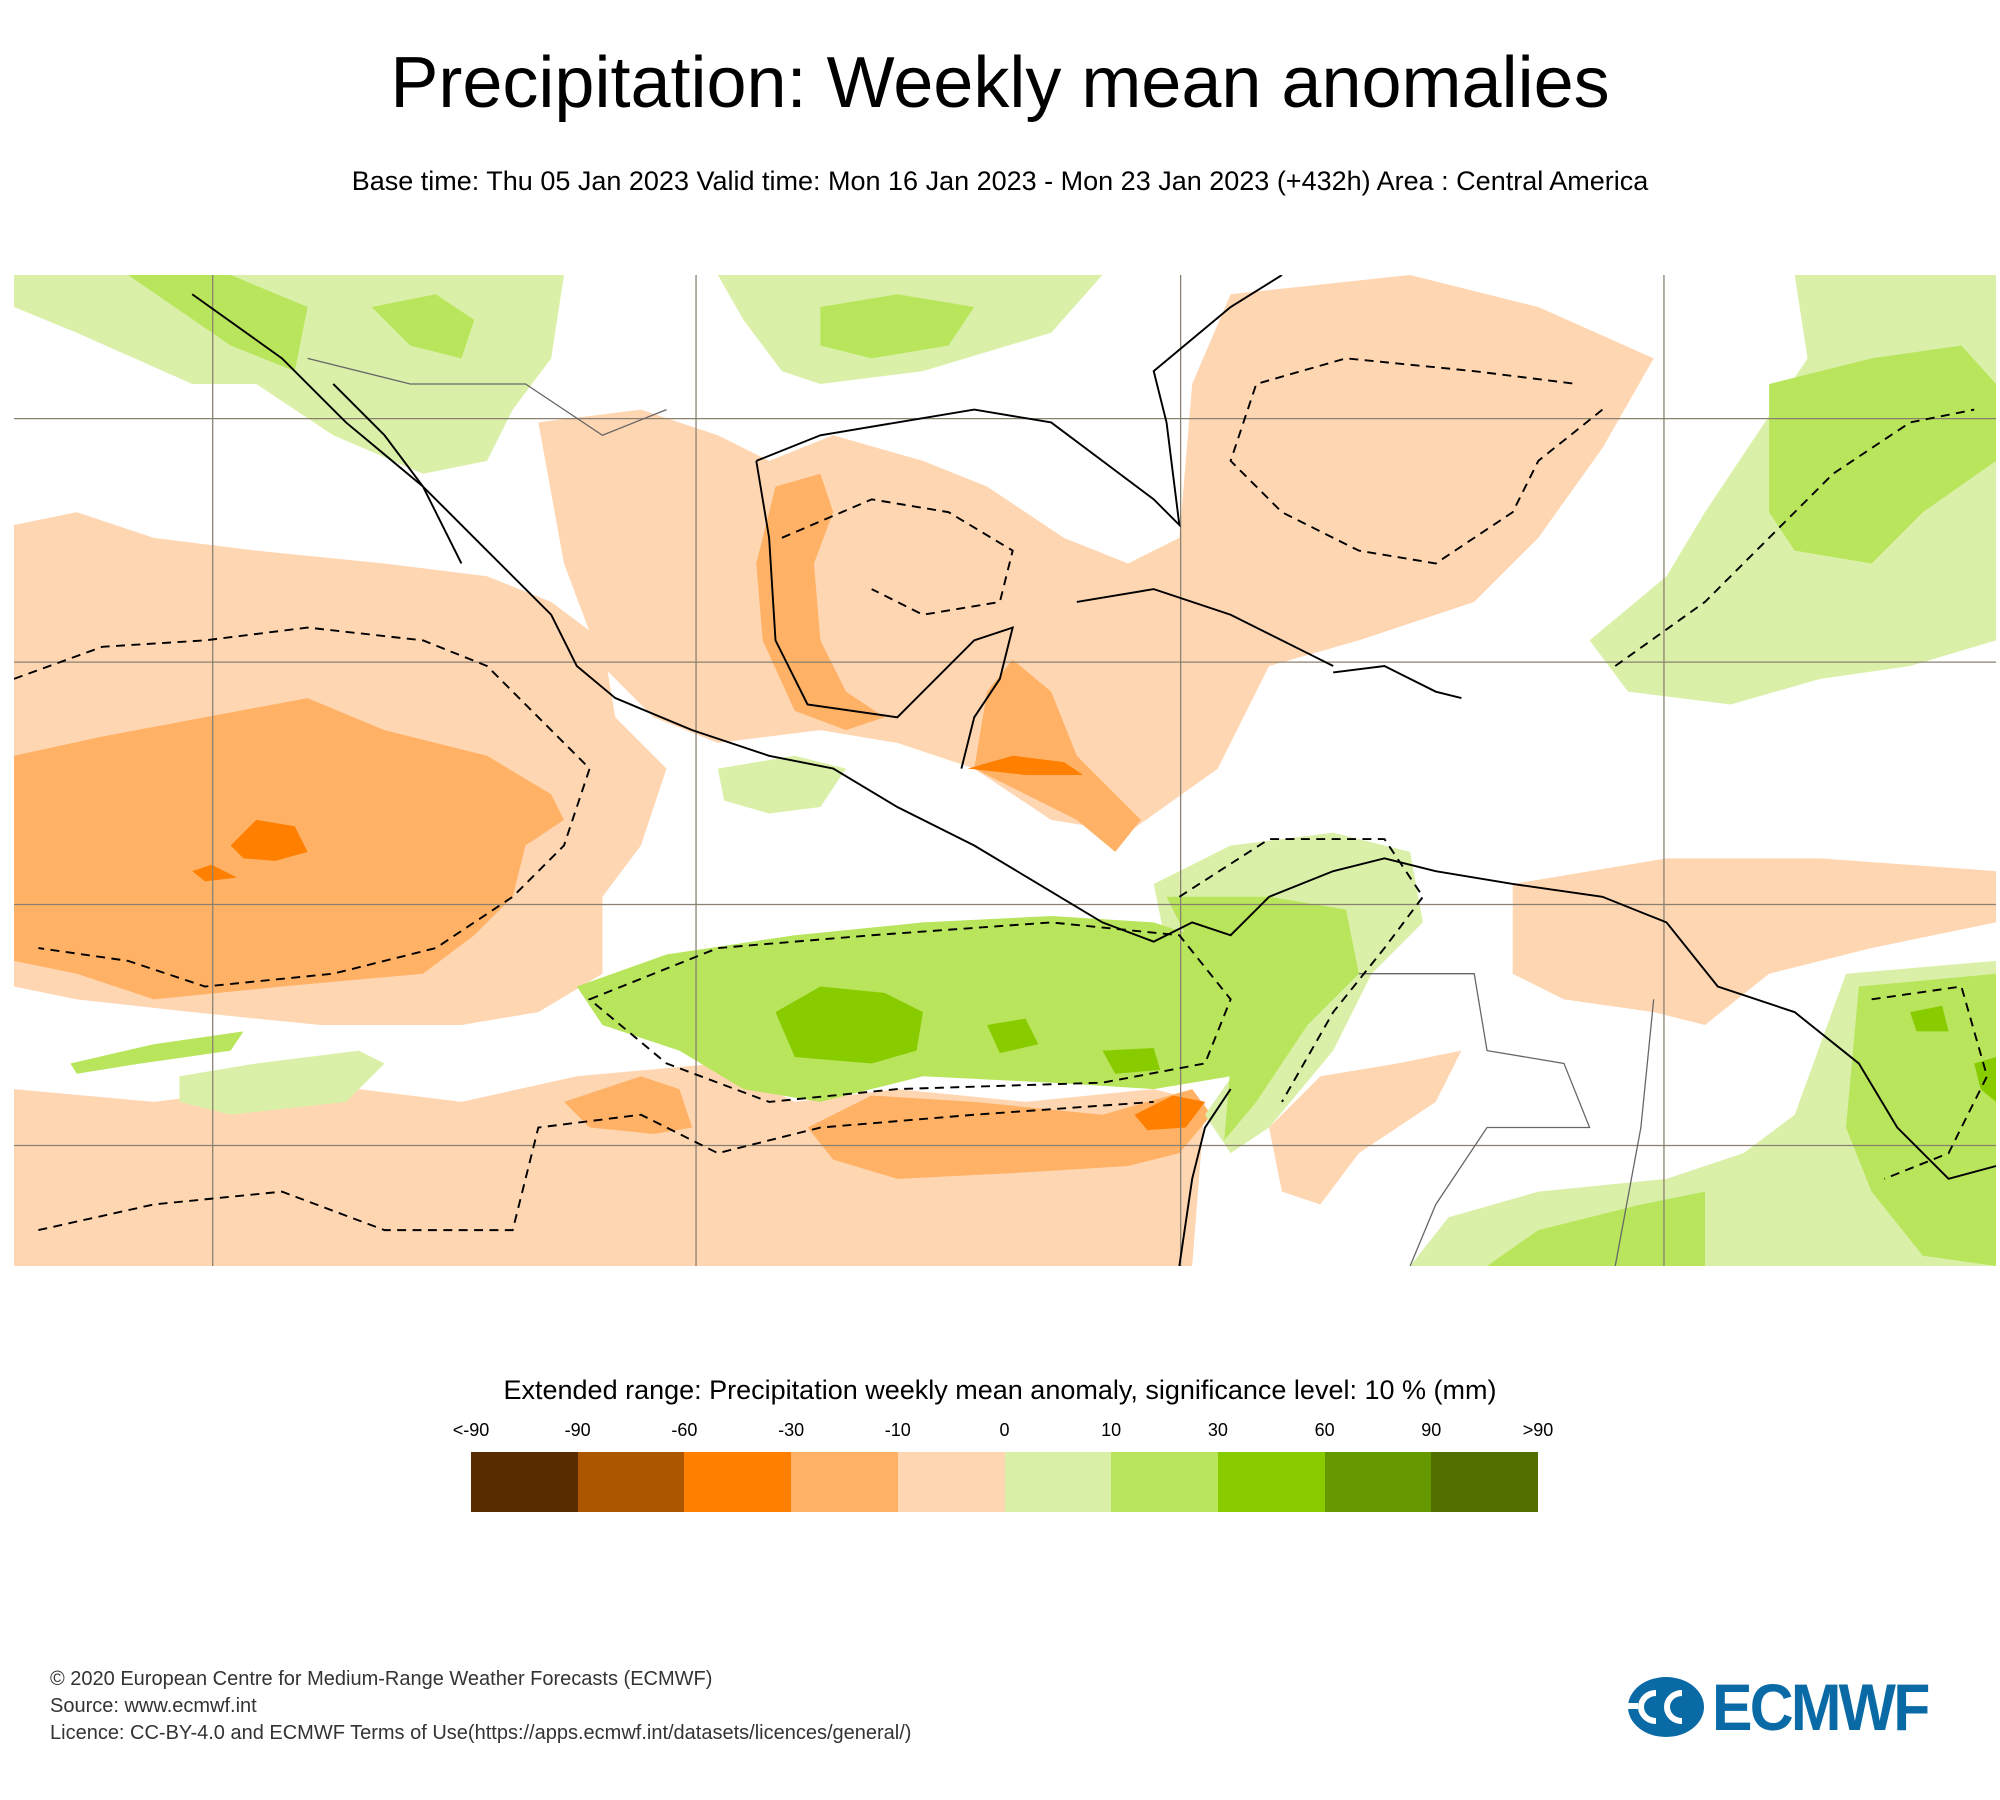 The image size is (2000, 1800). Describe the element at coordinates (791, 1430) in the screenshot. I see `legend-tick: -30` at that location.